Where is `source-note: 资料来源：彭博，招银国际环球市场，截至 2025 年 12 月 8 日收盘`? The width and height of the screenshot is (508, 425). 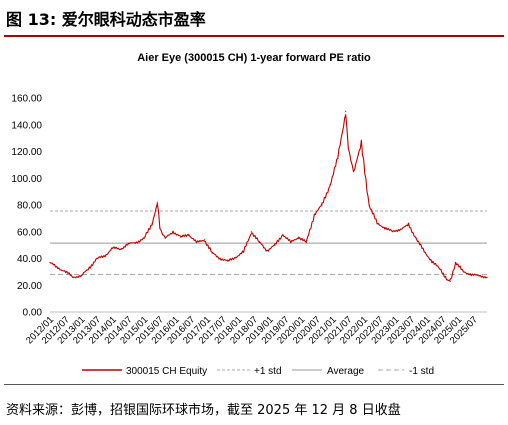
source-note: 资料来源：彭博，招银国际环球市场，截至 2025 年 12 月 8 日收盘 is located at coordinates (203, 410).